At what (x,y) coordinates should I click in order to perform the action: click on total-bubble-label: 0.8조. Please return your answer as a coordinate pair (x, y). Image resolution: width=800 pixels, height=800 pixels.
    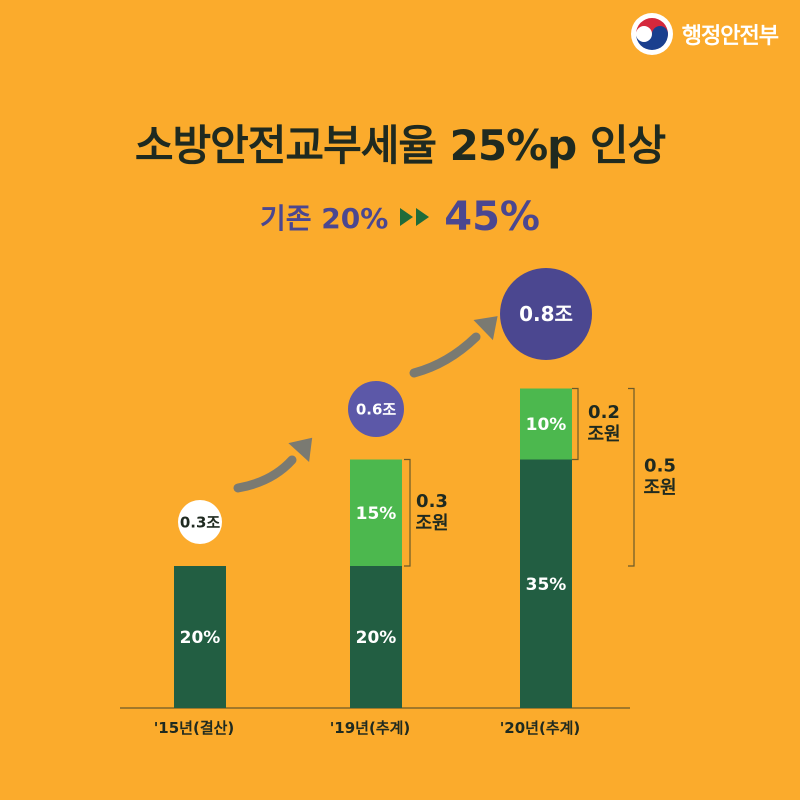
    Looking at the image, I should click on (546, 314).